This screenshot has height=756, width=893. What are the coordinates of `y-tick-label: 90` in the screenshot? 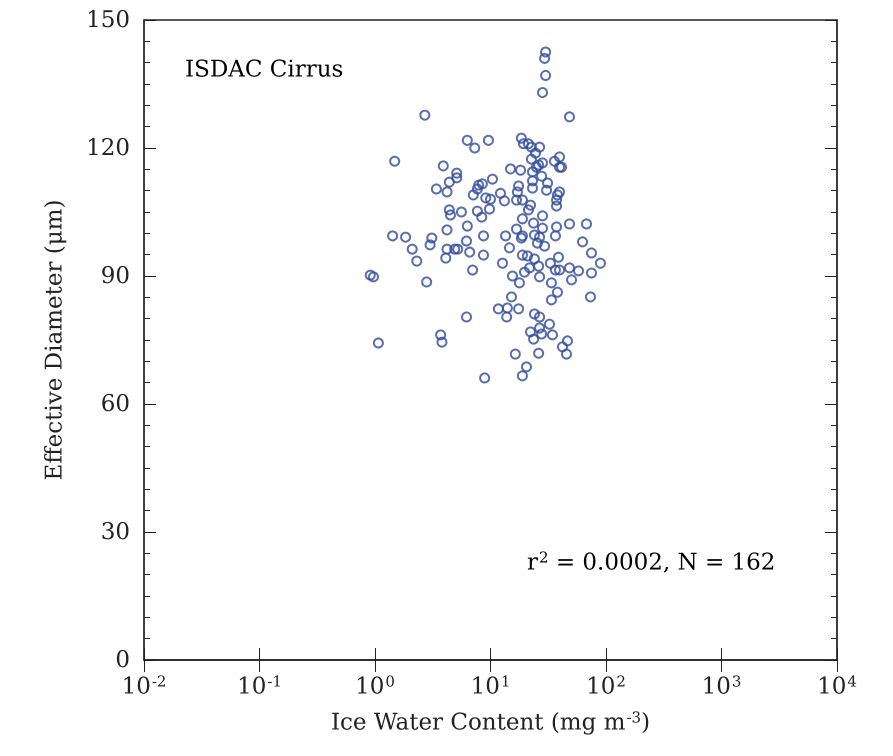 It's located at (115, 276).